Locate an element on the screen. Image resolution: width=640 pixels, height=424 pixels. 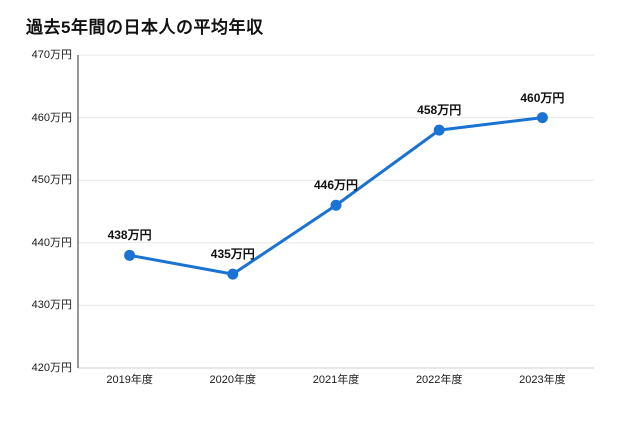
data-value-label: 460万円 is located at coordinates (542, 97).